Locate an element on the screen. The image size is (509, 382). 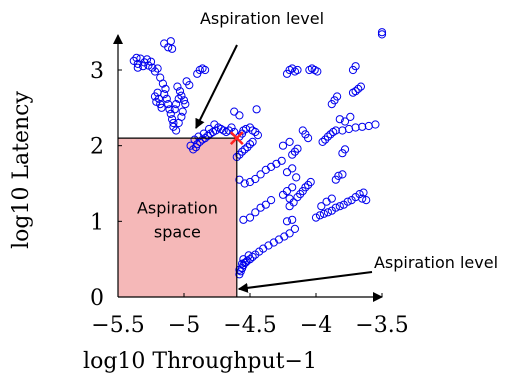
aspiration-level-right-arrow is located at coordinates (305, 282).